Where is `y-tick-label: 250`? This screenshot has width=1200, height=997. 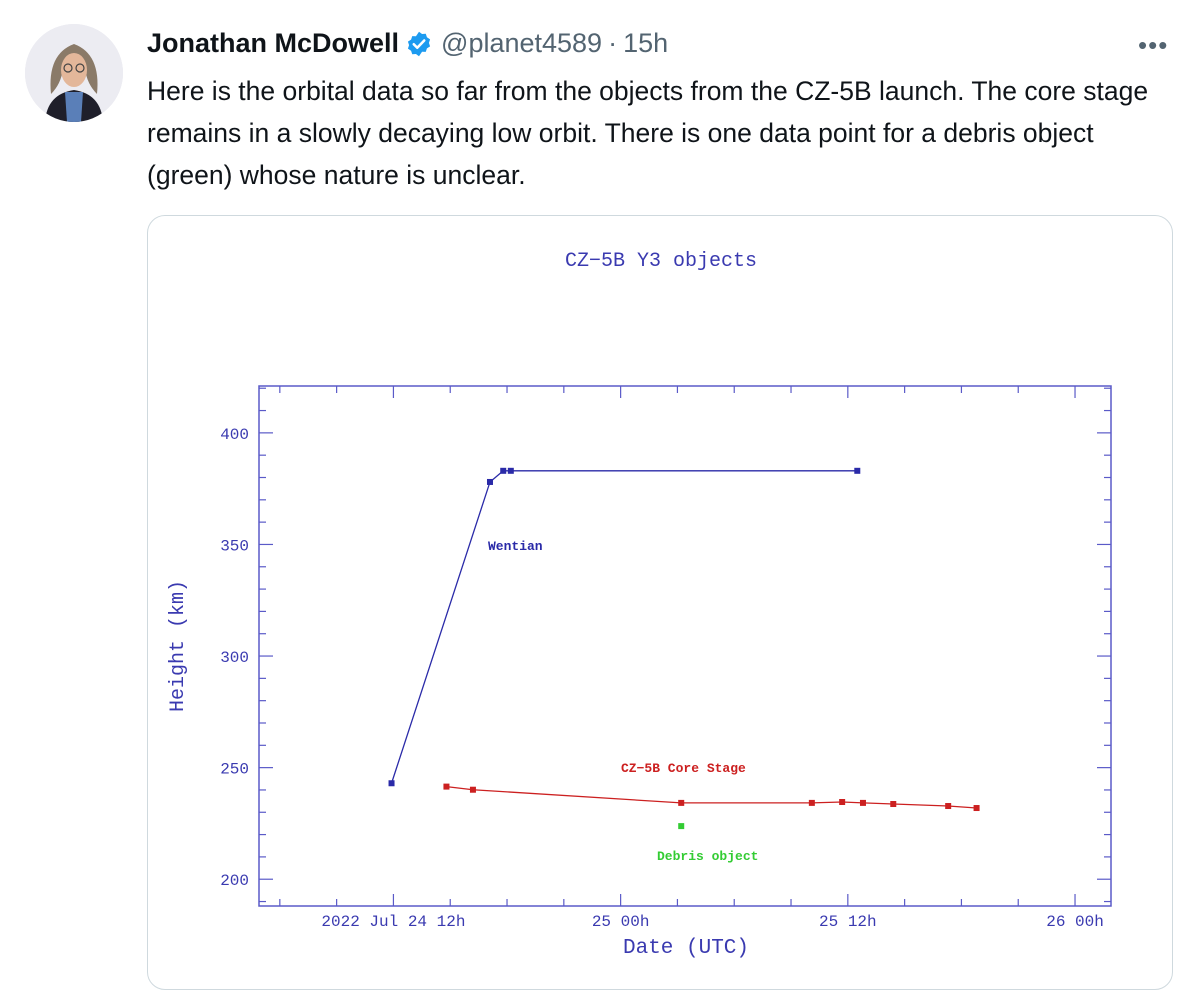 y-tick-label: 250 is located at coordinates (234, 770).